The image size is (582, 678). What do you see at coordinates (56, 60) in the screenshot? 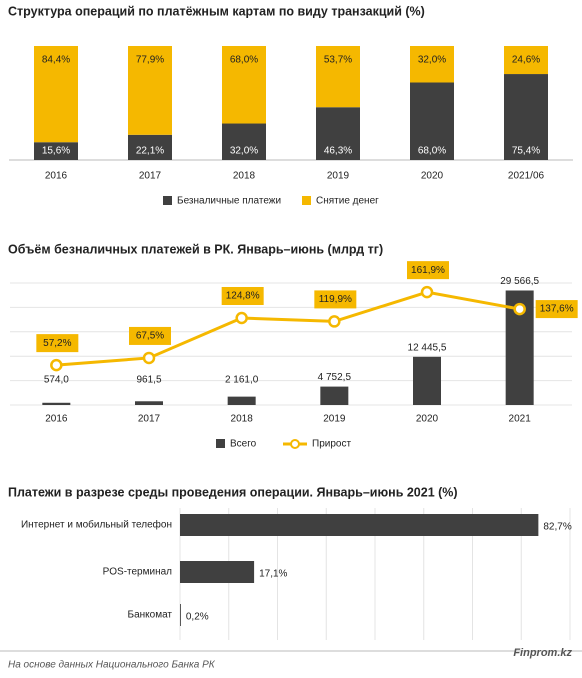
I see `value-label: 84,4%` at bounding box center [56, 60].